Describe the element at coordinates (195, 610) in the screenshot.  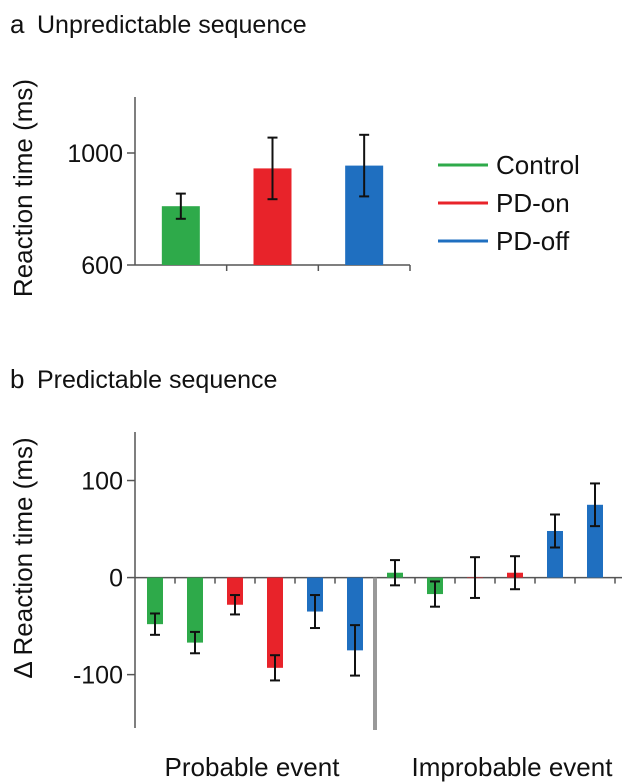
I see `bar-control` at that location.